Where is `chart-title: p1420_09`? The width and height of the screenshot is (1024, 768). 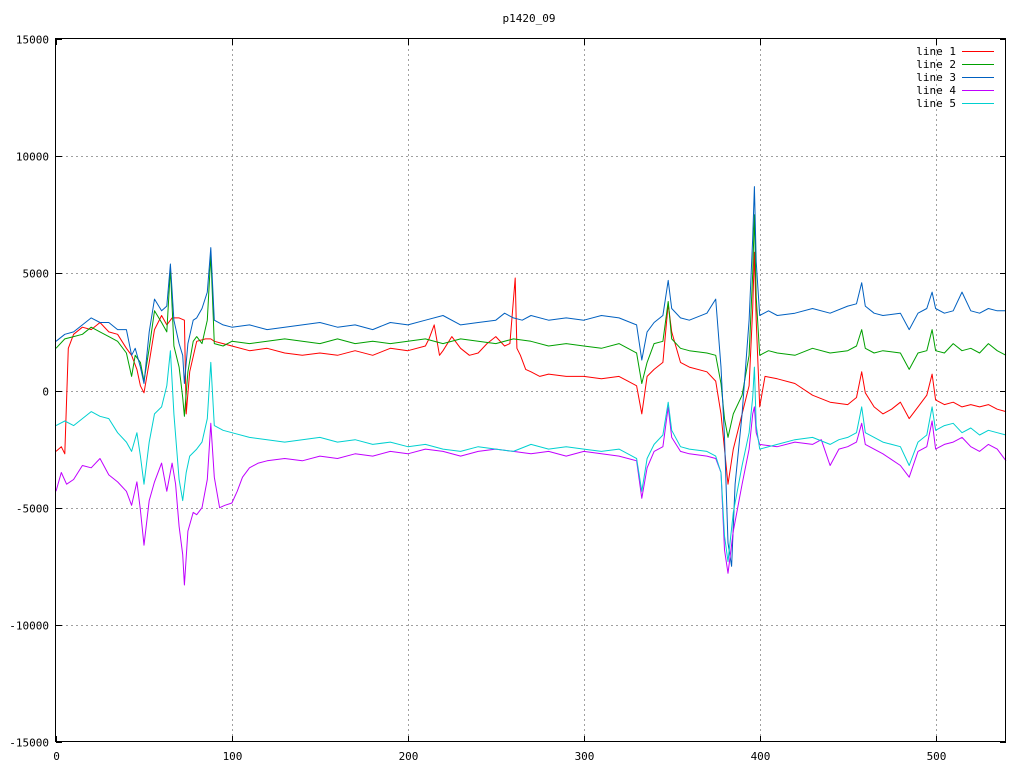
chart-title: p1420_09 is located at coordinates (529, 18).